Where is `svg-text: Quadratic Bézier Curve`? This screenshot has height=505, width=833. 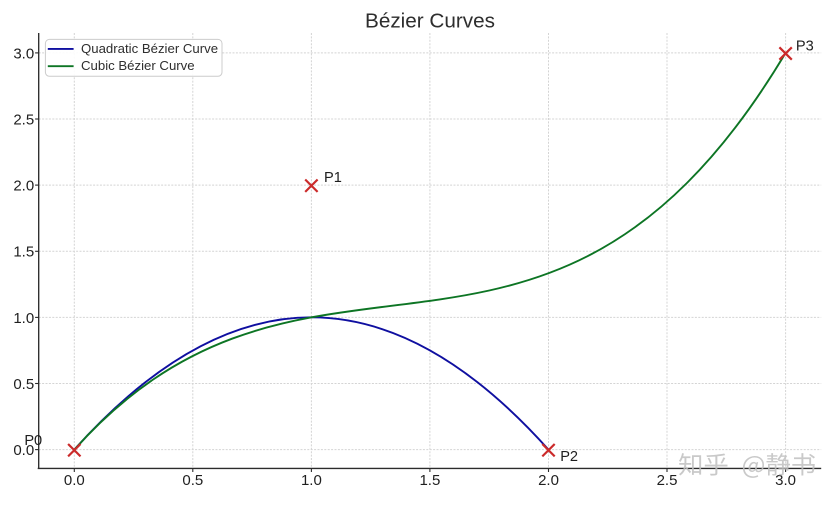 svg-text: Quadratic Bézier Curve is located at coordinates (149, 48).